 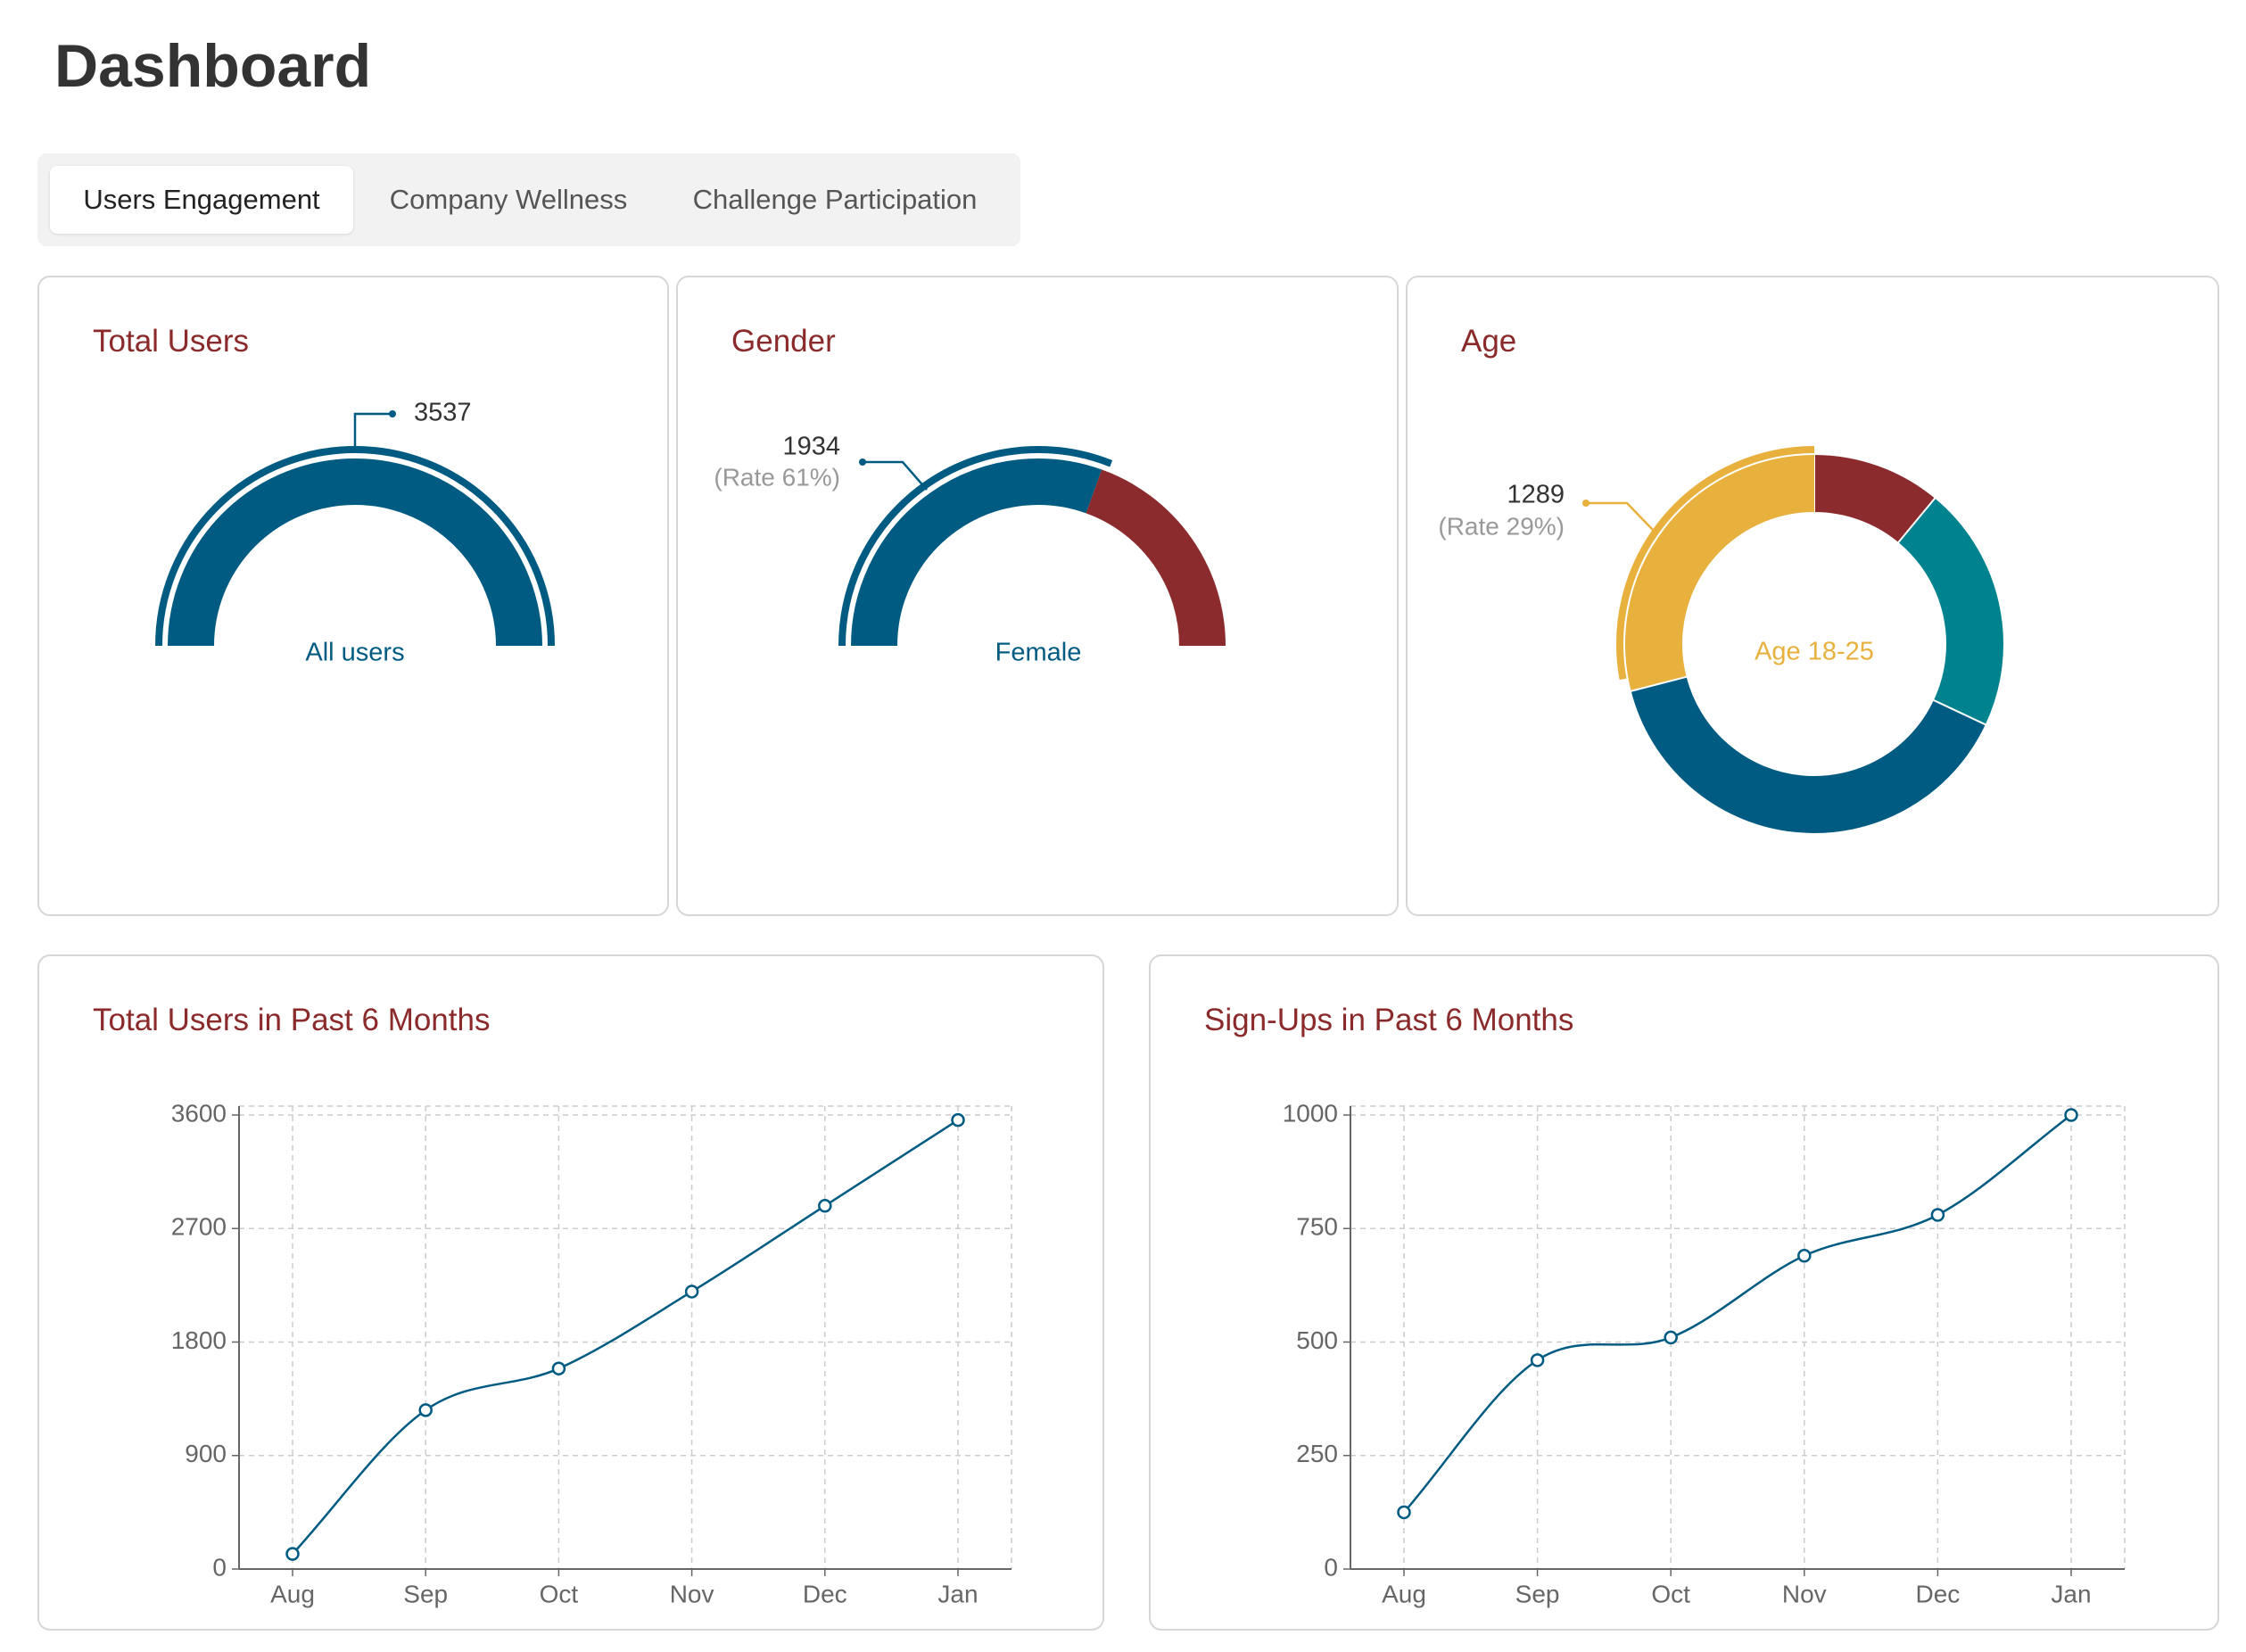 I want to click on gender-rate: (Rate 61%), so click(x=777, y=477).